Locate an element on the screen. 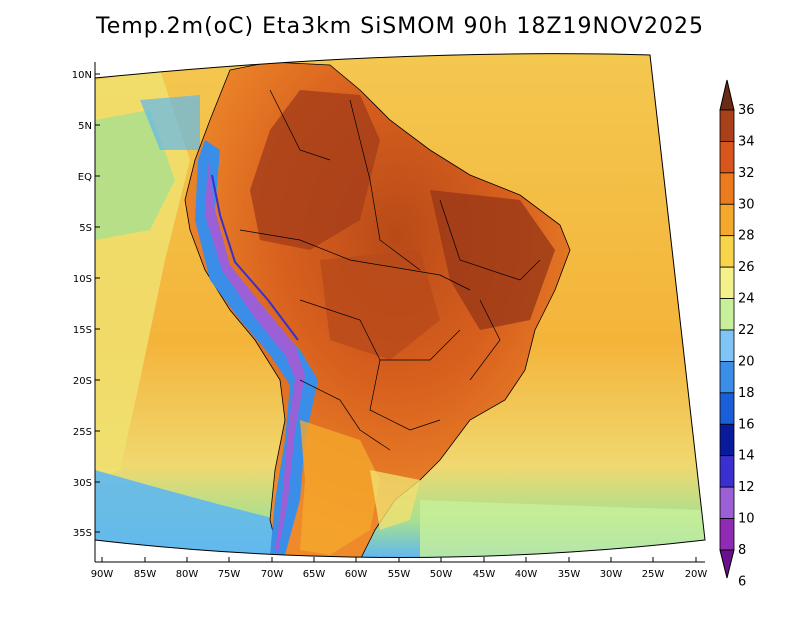 This screenshot has width=800, height=618. colorbar-label: 24 is located at coordinates (746, 299).